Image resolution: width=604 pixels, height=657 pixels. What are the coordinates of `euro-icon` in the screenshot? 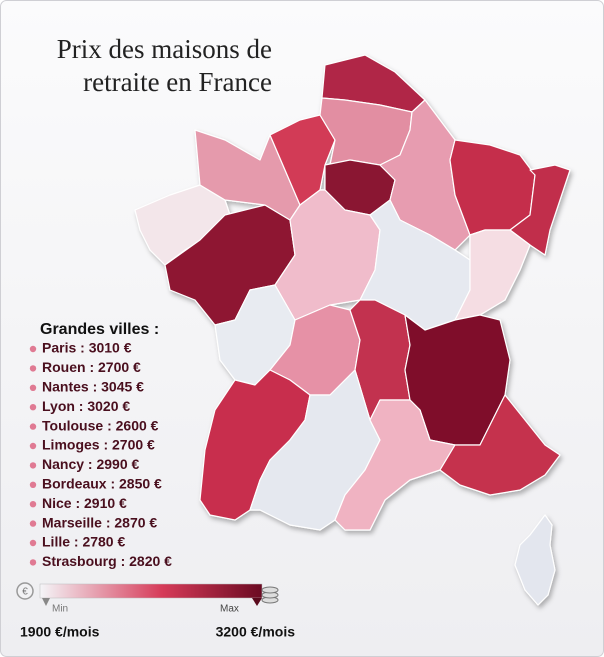 It's located at (25, 591).